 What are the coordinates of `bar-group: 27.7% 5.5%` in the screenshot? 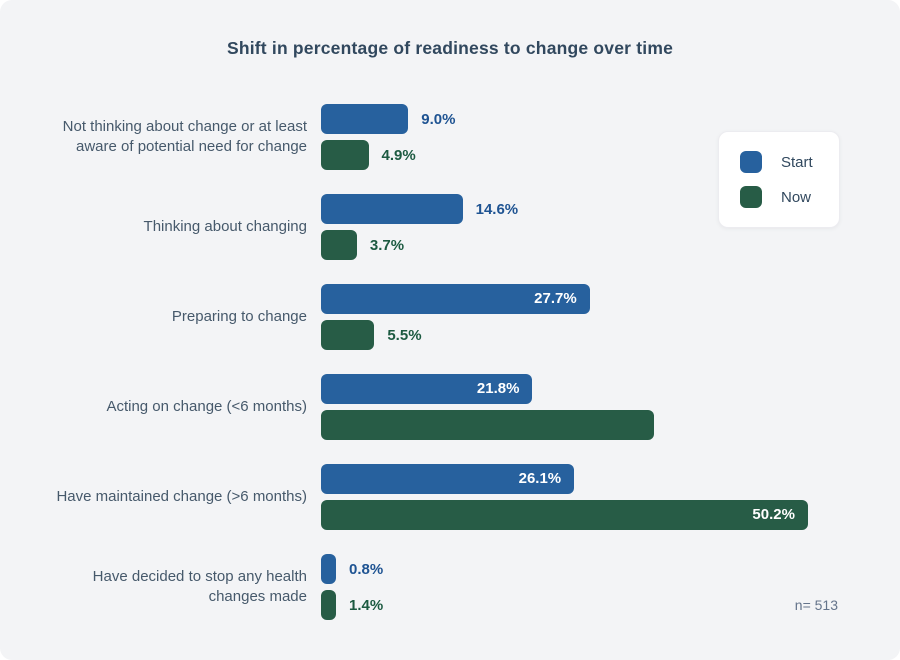 It's located at (455, 317).